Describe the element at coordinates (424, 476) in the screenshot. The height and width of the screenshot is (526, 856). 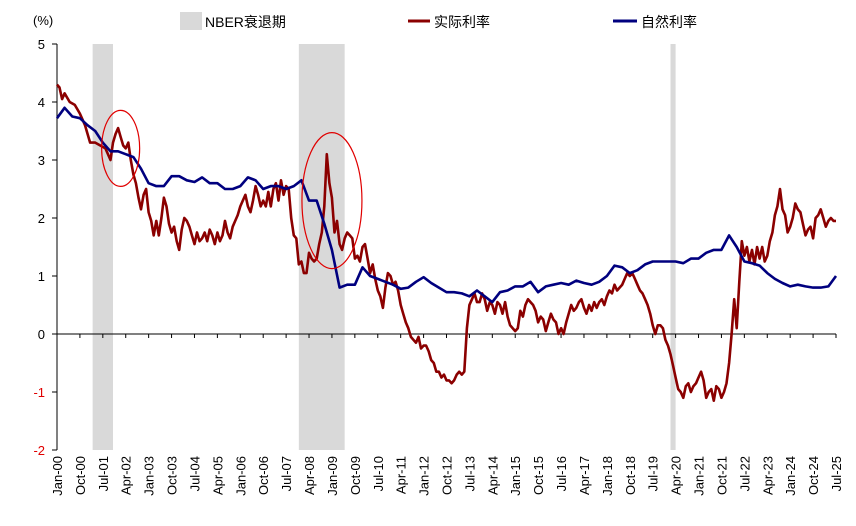
I see `x-tick-label: Jan-12` at that location.